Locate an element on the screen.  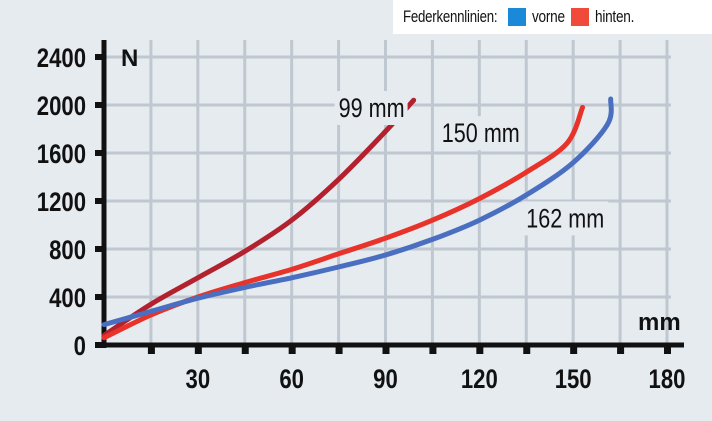
legend-label-hinten: hinten. is located at coordinates (614, 16).